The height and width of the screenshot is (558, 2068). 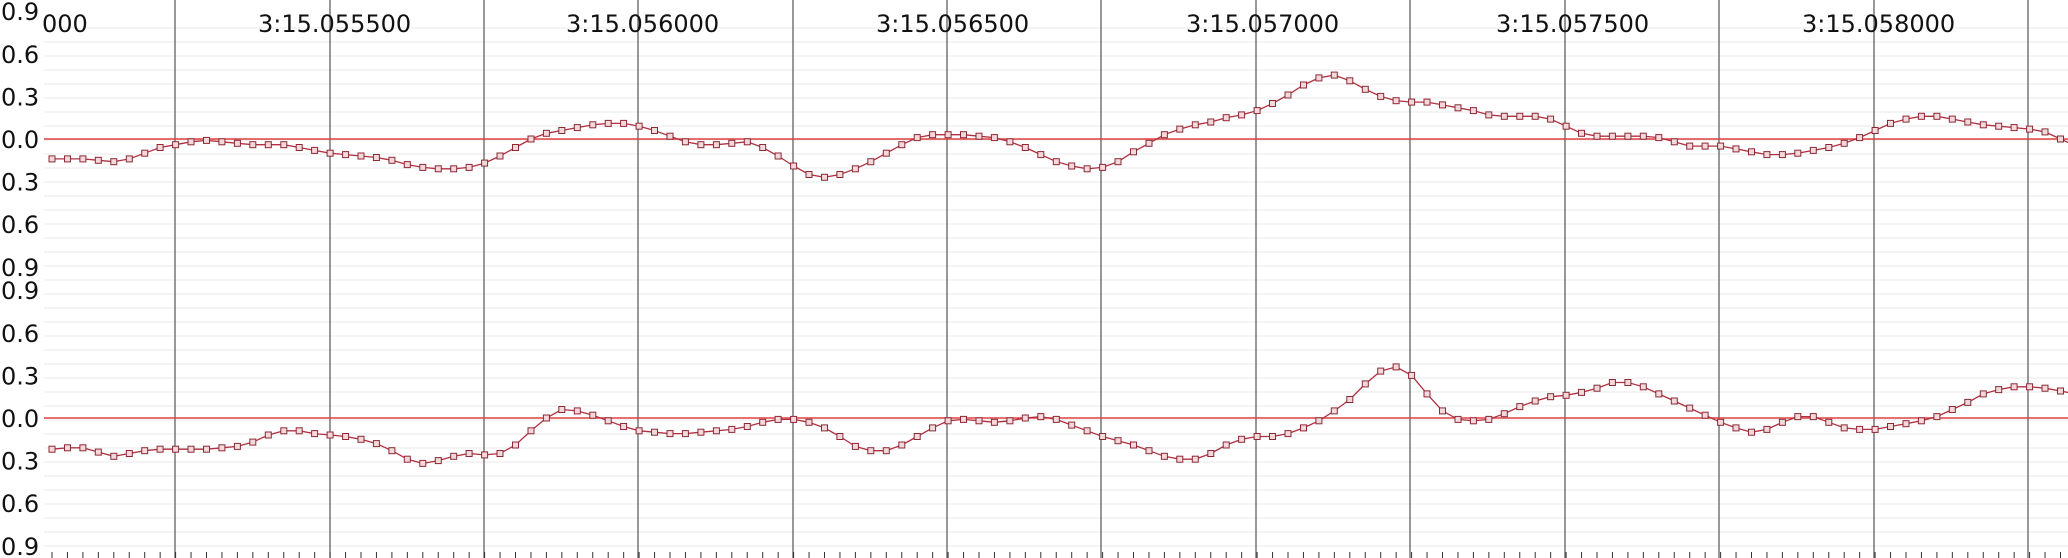 I want to click on y-tick-label: 0.6, so click(x=20, y=55).